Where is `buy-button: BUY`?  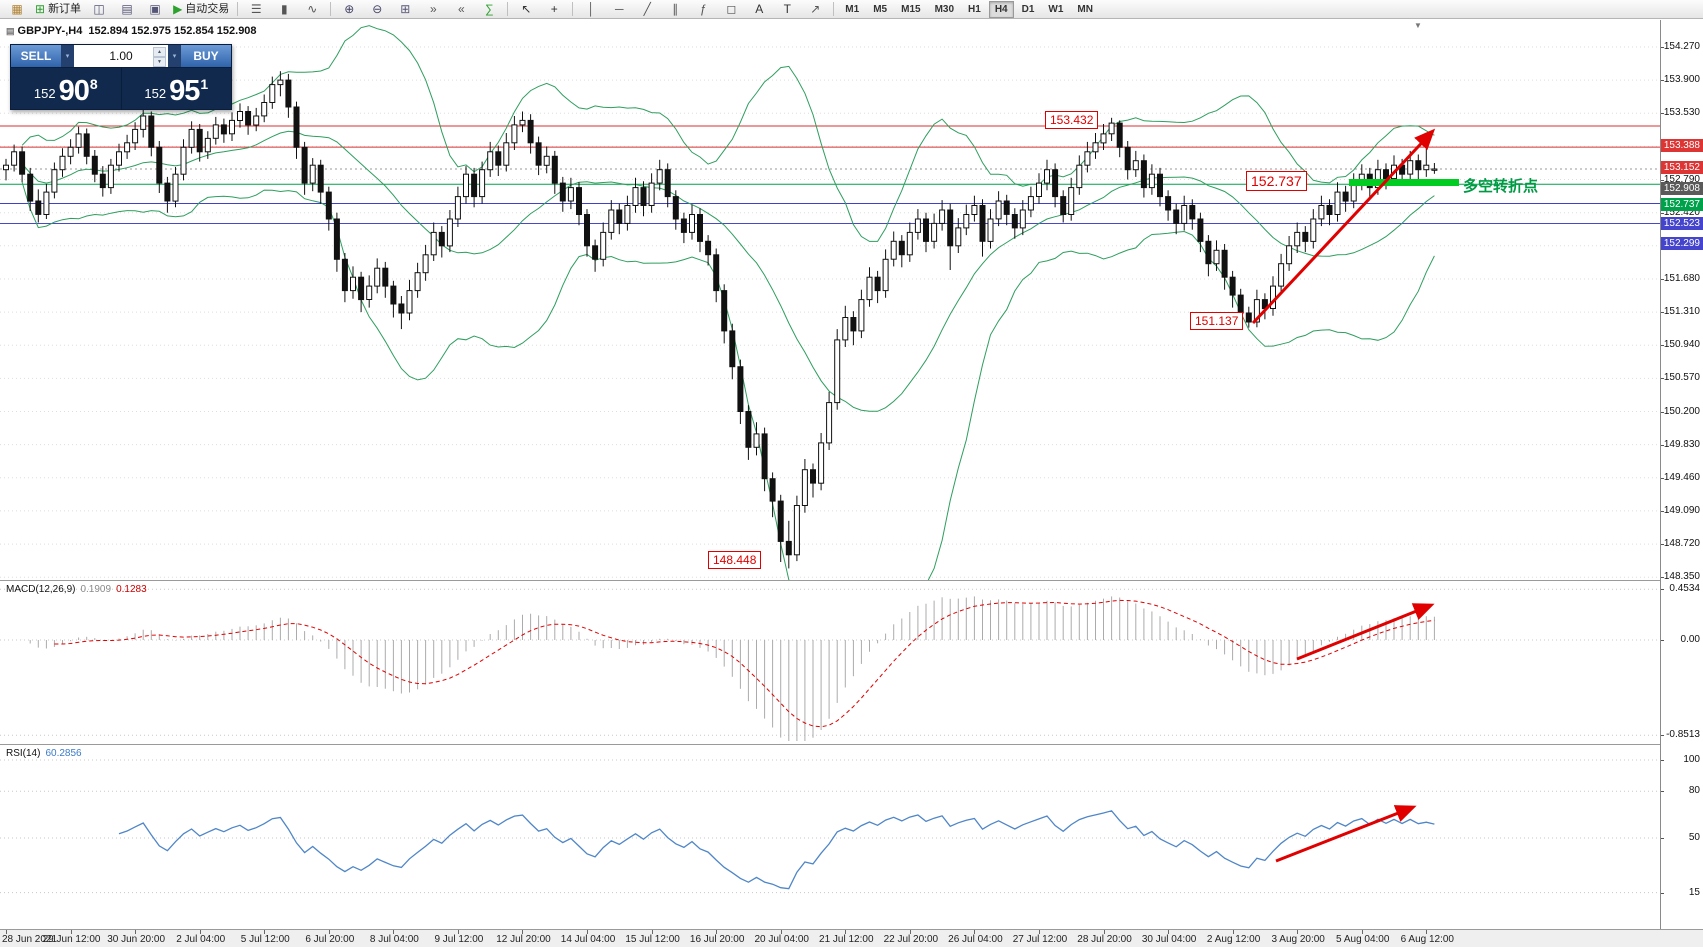
buy-button: BUY is located at coordinates (206, 56).